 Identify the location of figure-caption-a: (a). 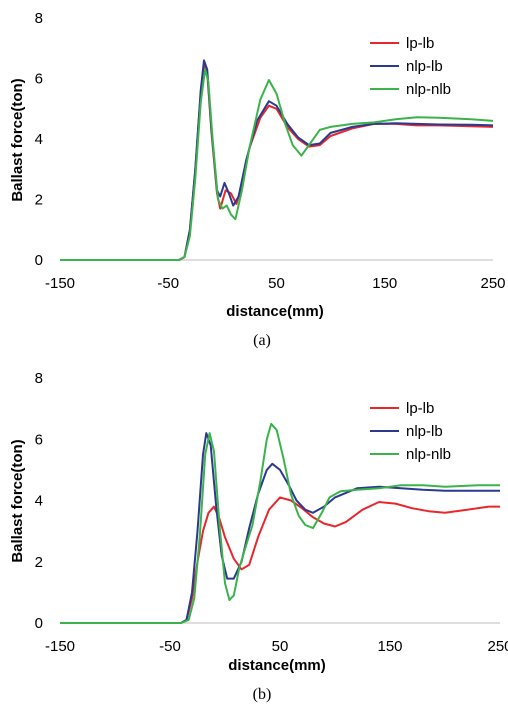
(262, 340).